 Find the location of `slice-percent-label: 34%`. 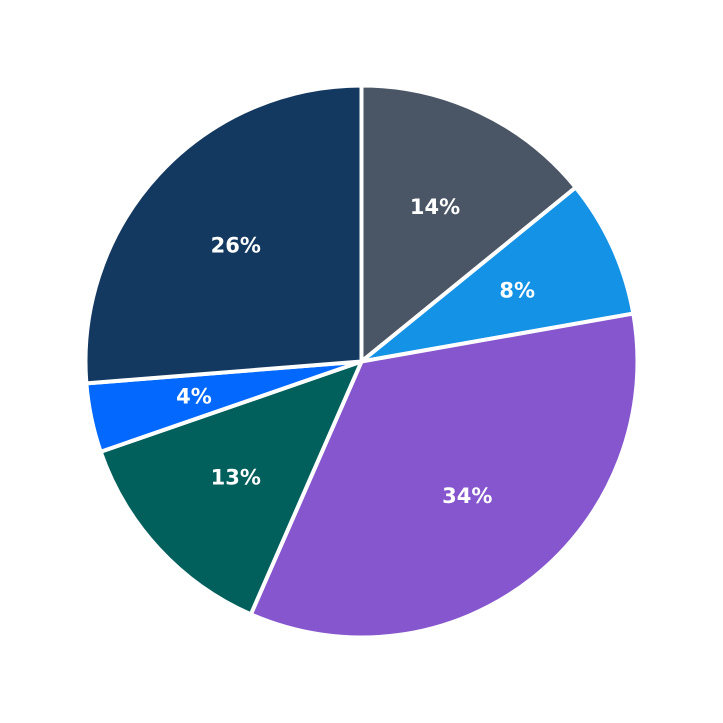

slice-percent-label: 34% is located at coordinates (467, 496).